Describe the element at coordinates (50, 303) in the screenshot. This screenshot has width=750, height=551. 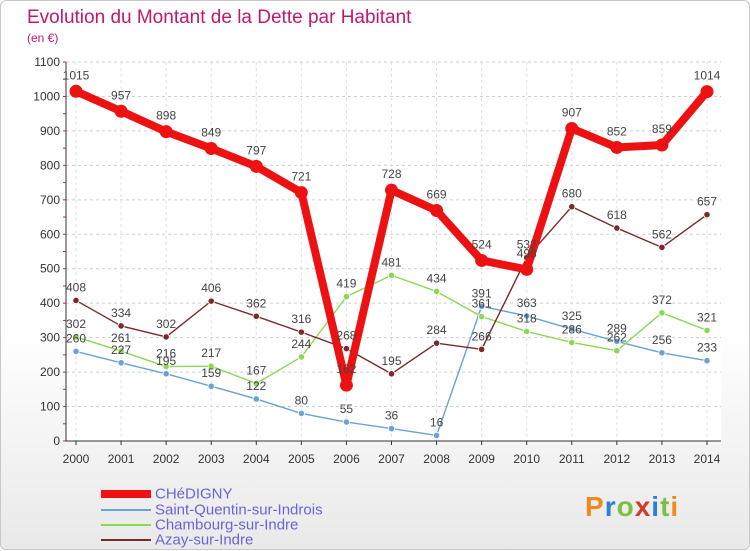
I see `y-tick-label: 400` at that location.